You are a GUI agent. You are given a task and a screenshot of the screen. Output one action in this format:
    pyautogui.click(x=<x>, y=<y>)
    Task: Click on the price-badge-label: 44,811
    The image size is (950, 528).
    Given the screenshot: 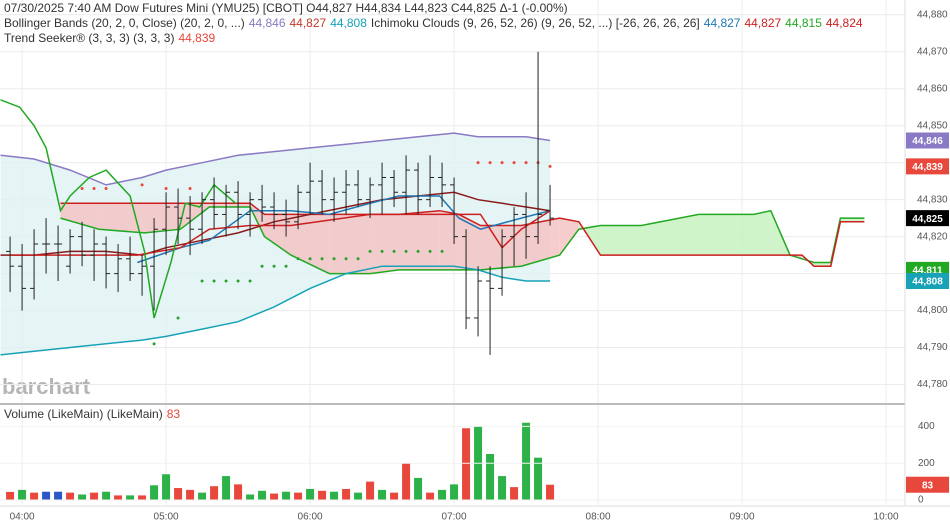 What is the action you would take?
    pyautogui.click(x=927, y=271)
    